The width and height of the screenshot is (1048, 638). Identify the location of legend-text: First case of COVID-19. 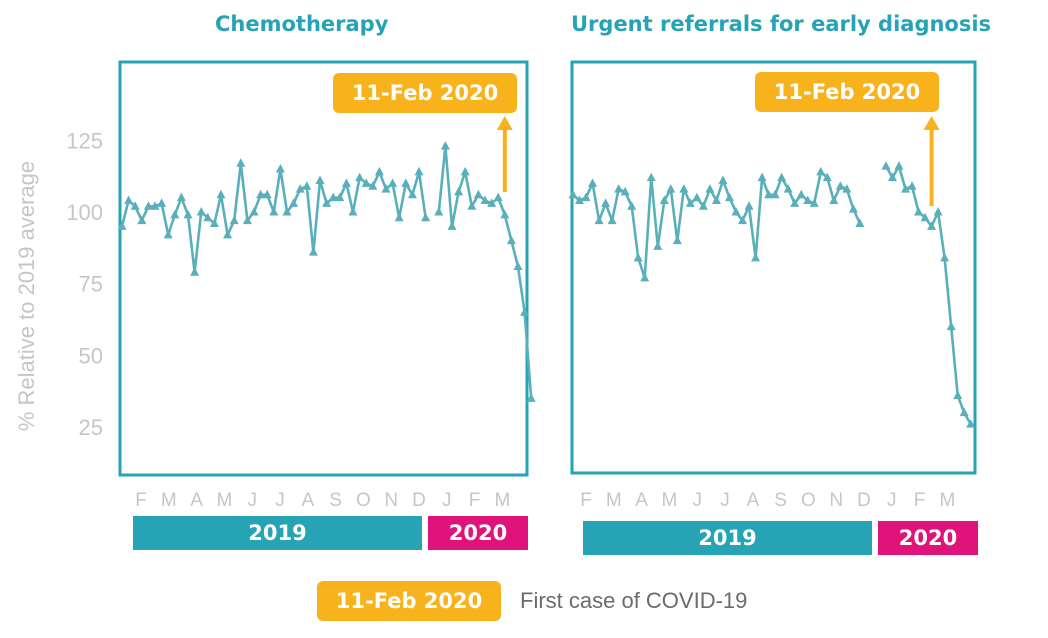
(634, 600).